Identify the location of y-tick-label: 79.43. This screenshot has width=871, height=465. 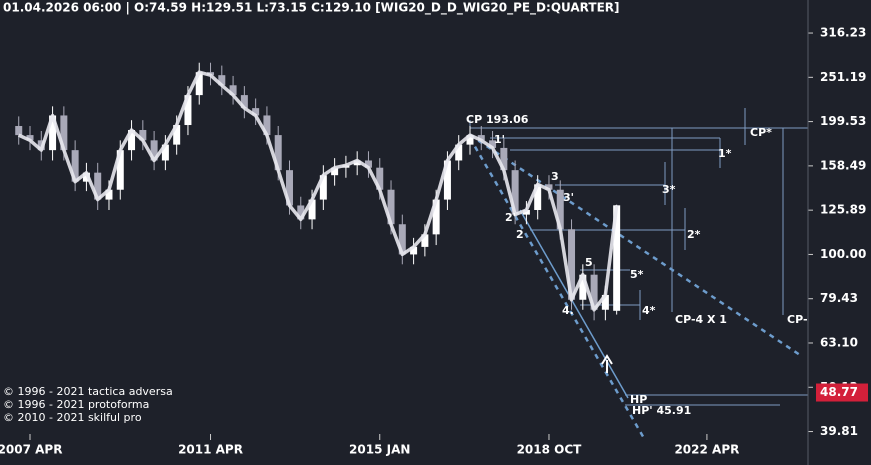
(839, 298).